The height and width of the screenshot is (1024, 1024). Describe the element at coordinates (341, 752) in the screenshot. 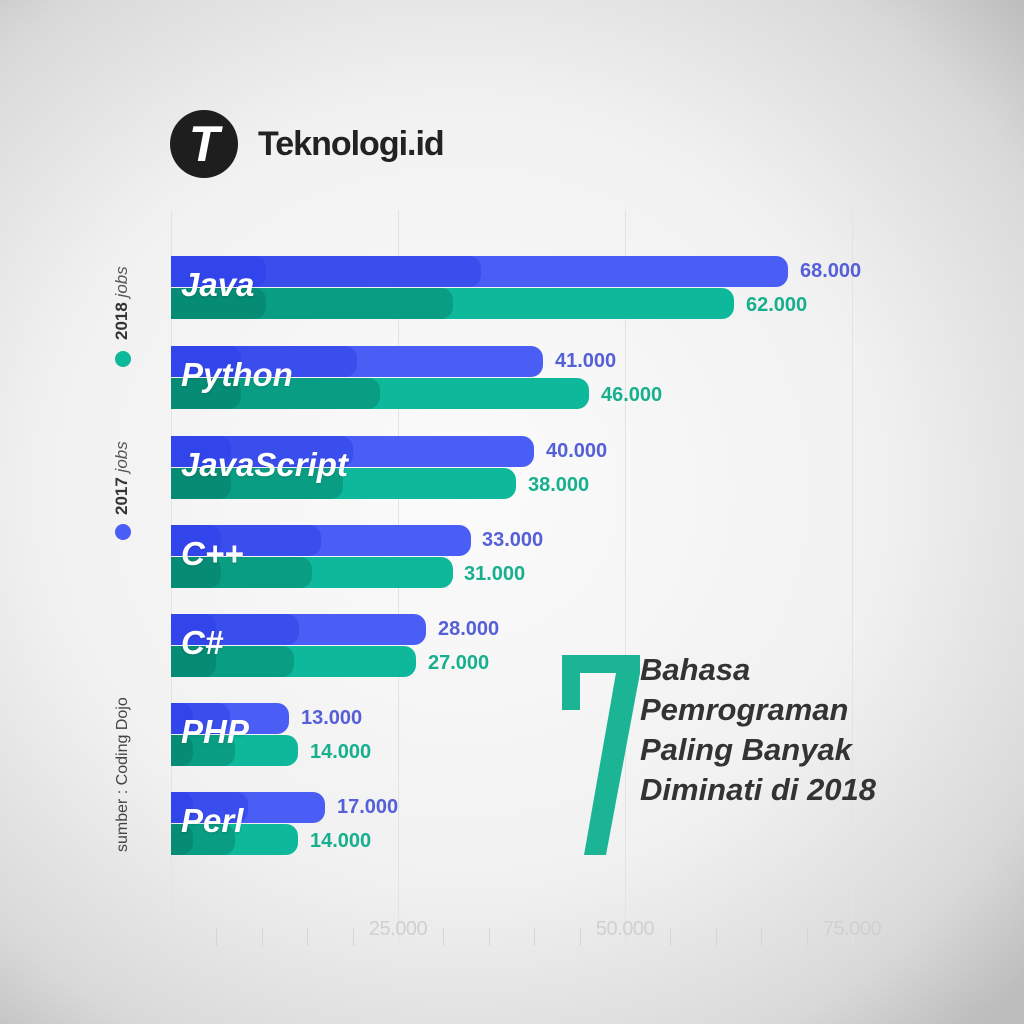

I see `value-php-teal: 14.000` at that location.